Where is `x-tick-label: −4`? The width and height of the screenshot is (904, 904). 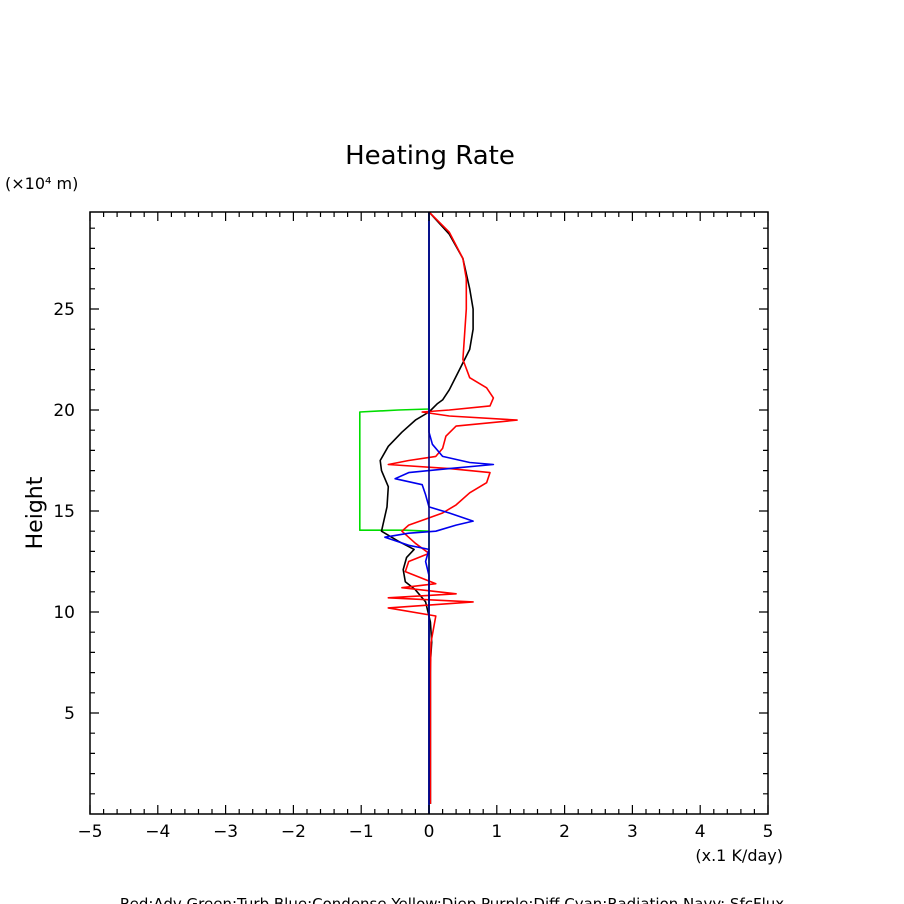 x-tick-label: −4 is located at coordinates (157, 832).